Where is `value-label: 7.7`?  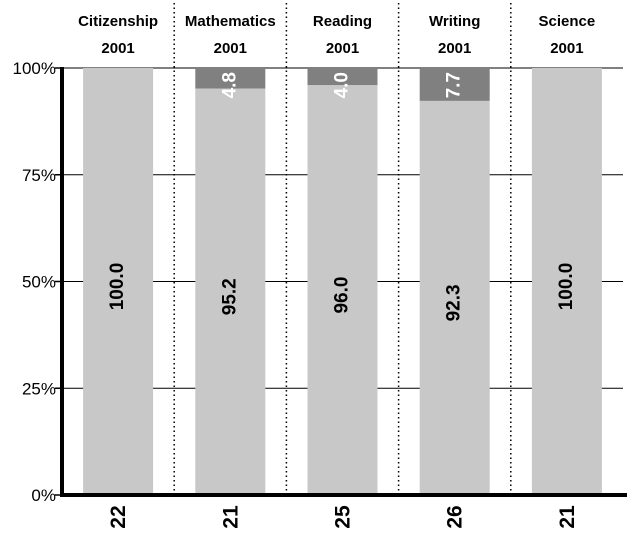 value-label: 7.7 is located at coordinates (454, 85).